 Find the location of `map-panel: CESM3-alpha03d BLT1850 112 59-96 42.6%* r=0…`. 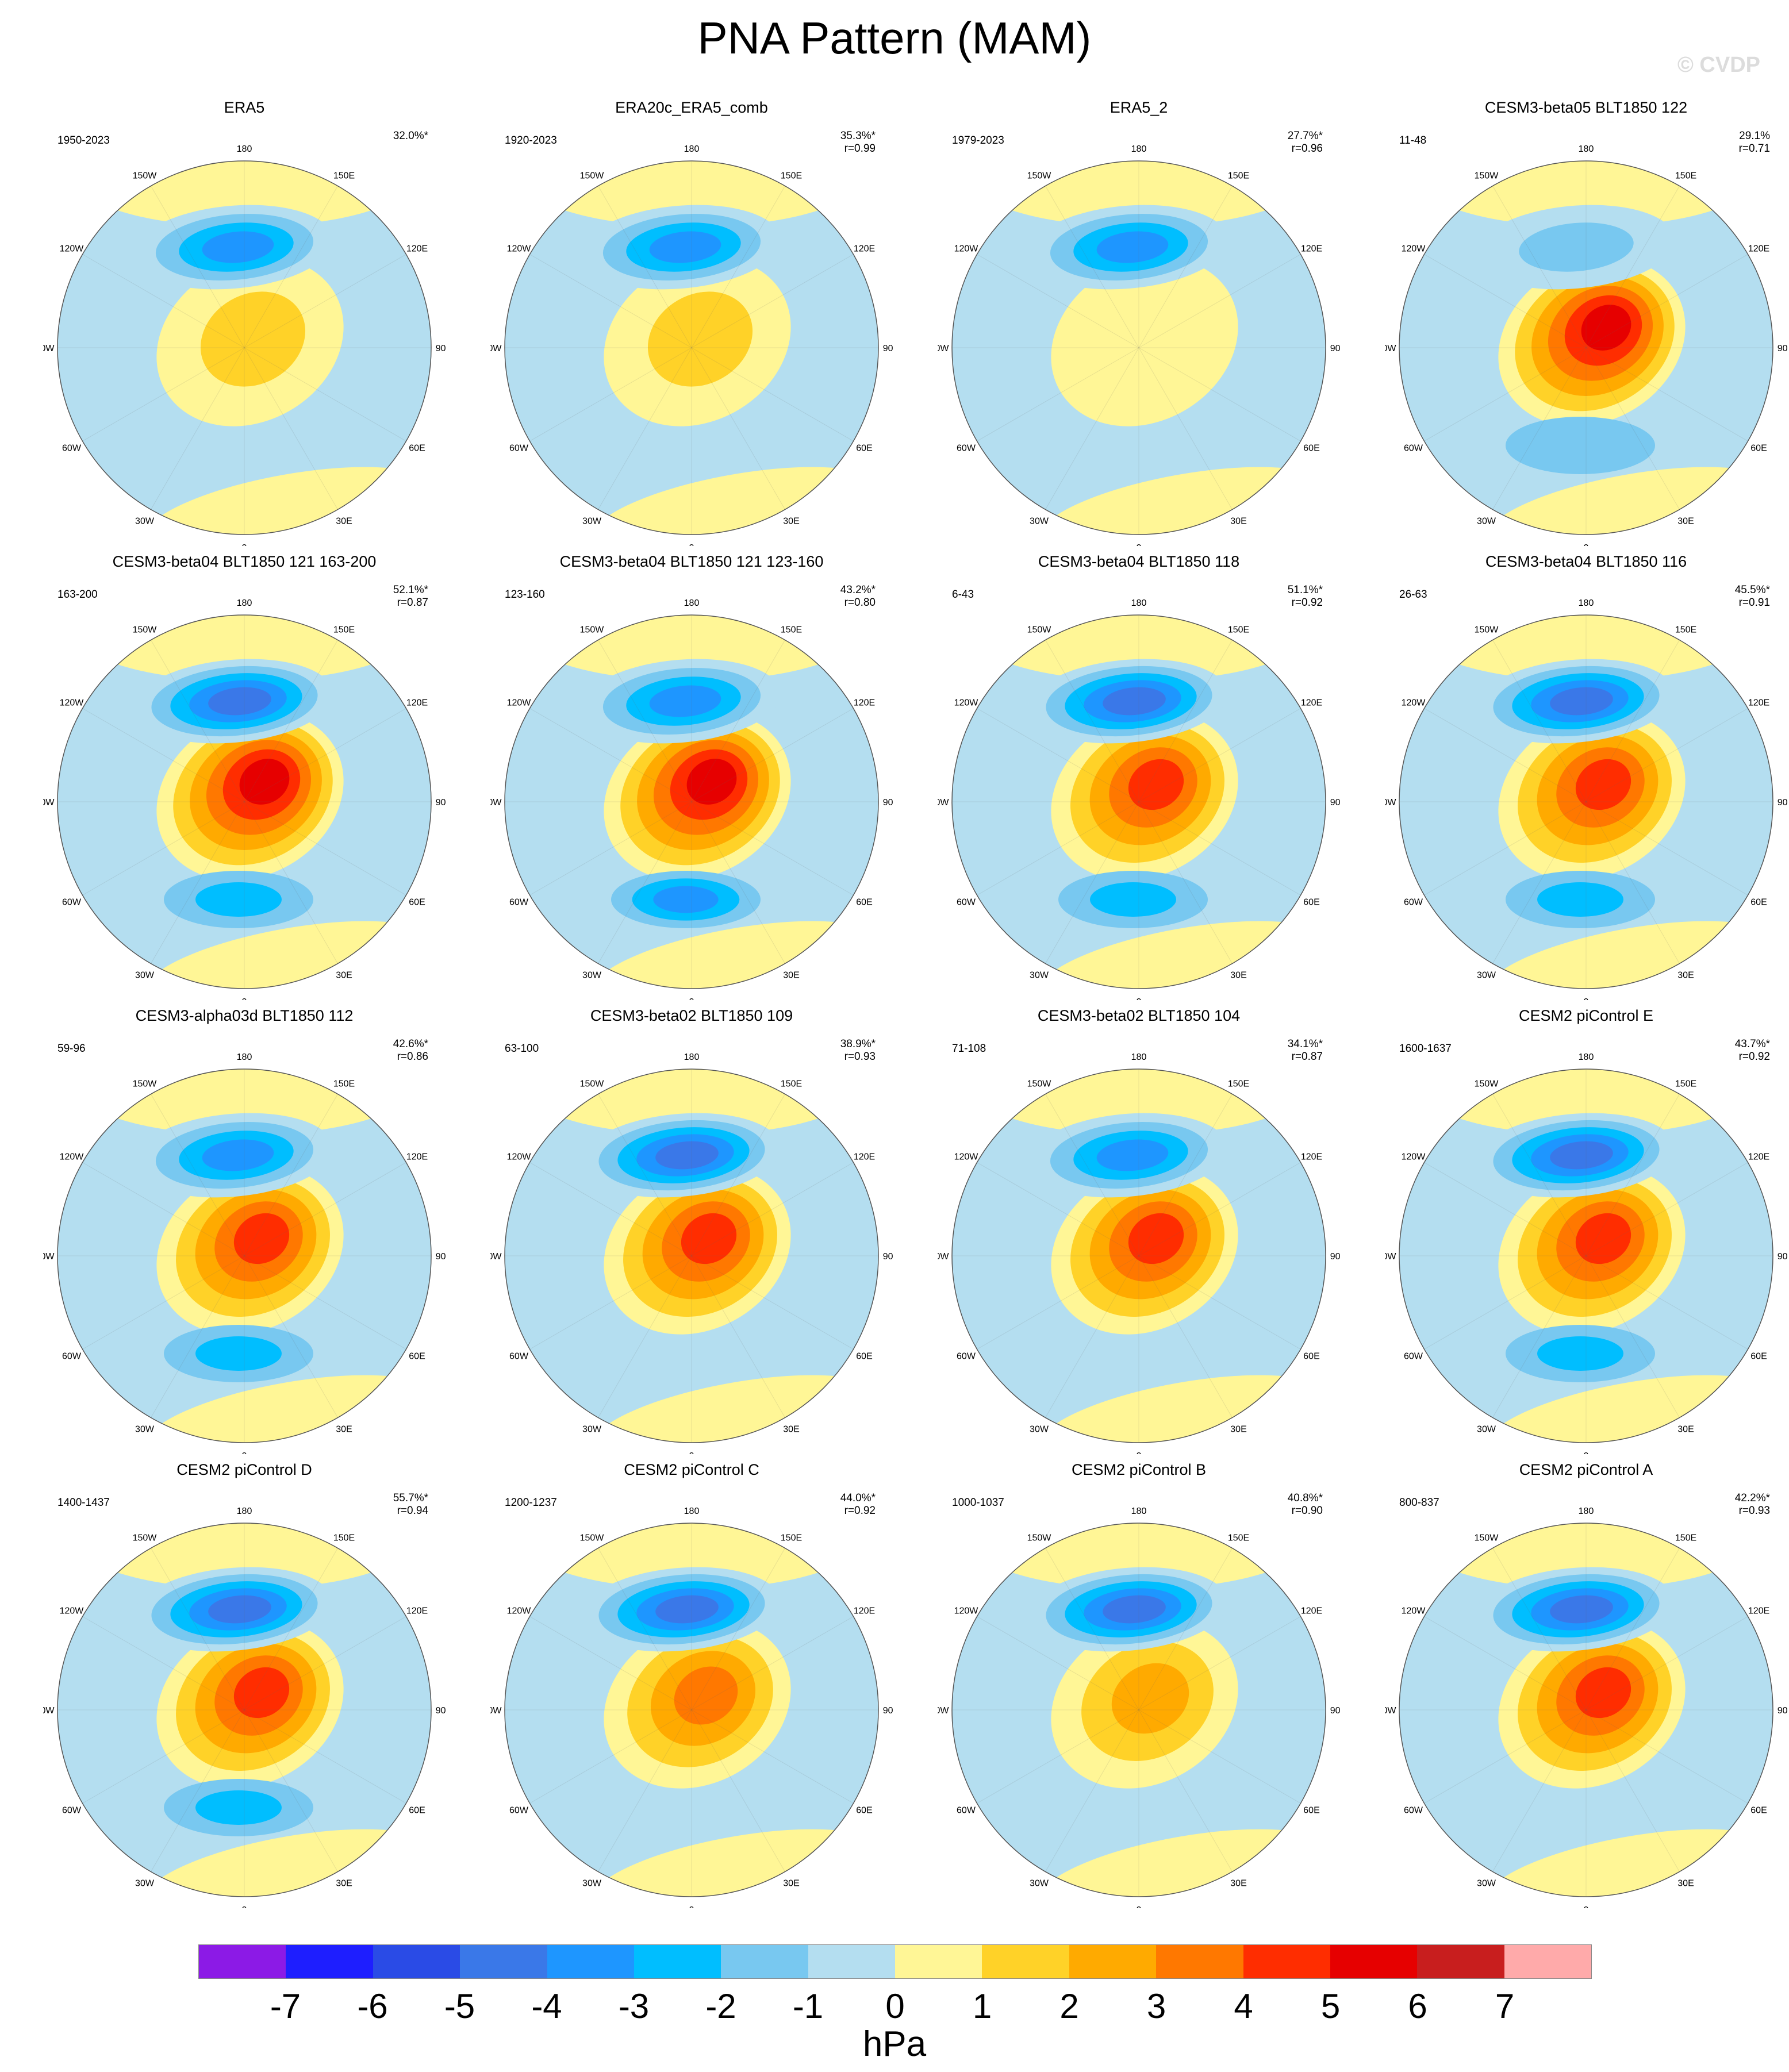

map-panel: CESM3-alpha03d BLT1850 112 59-96 42.6%* r=0… is located at coordinates (245, 1233).